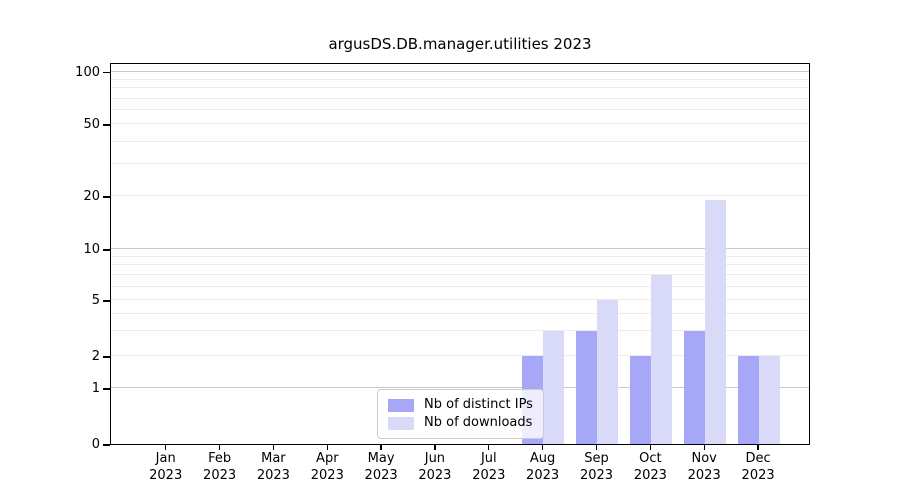 The image size is (900, 500). What do you see at coordinates (166, 467) in the screenshot?
I see `x-tick-label-jan: Jan 2023` at bounding box center [166, 467].